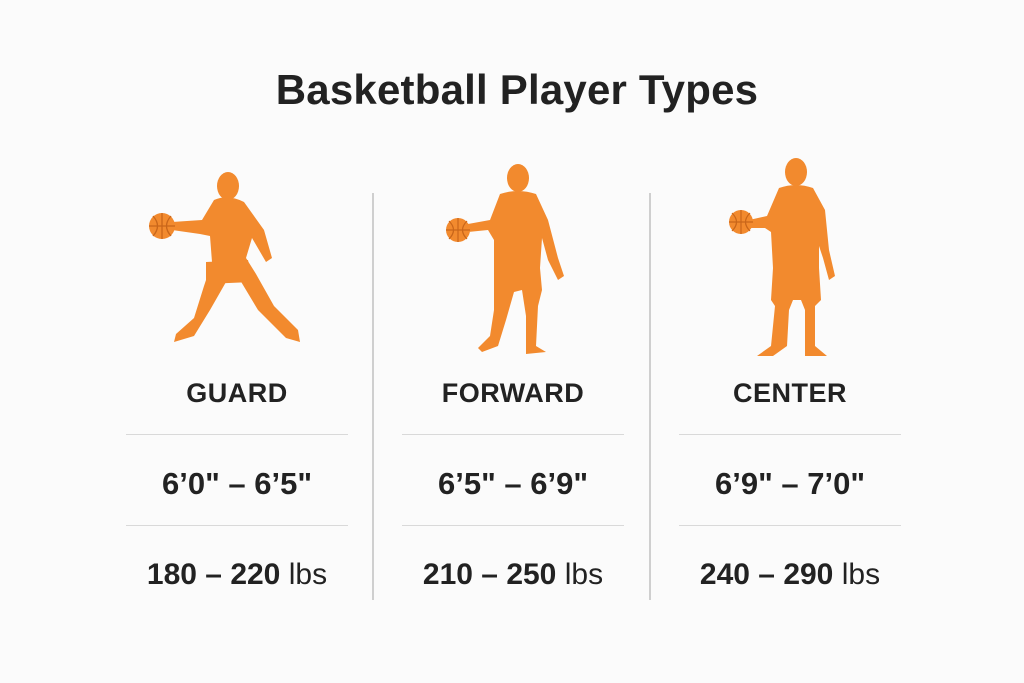 Image resolution: width=1024 pixels, height=683 pixels. Describe the element at coordinates (237, 574) in the screenshot. I see `weight-range: 180 – 220 lbs` at that location.